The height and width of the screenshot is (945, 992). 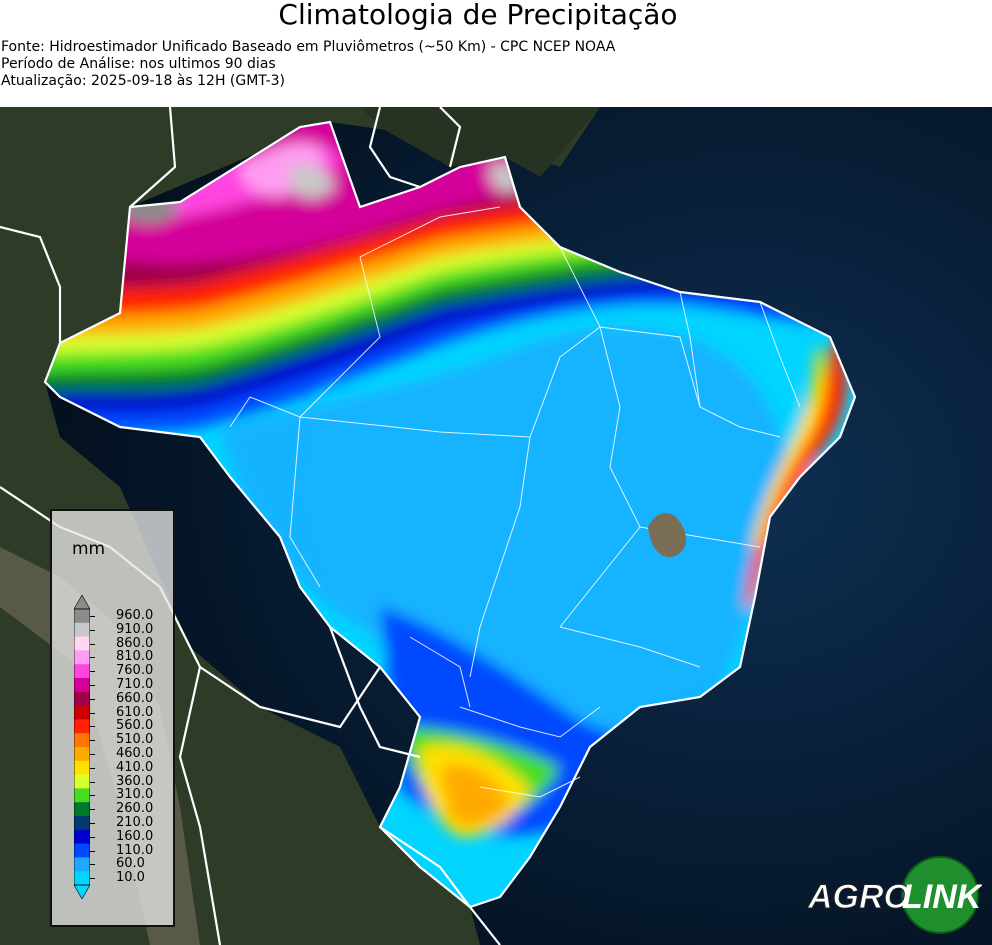 What do you see at coordinates (135, 850) in the screenshot?
I see `colorbar-tick-label: 110.0` at bounding box center [135, 850].